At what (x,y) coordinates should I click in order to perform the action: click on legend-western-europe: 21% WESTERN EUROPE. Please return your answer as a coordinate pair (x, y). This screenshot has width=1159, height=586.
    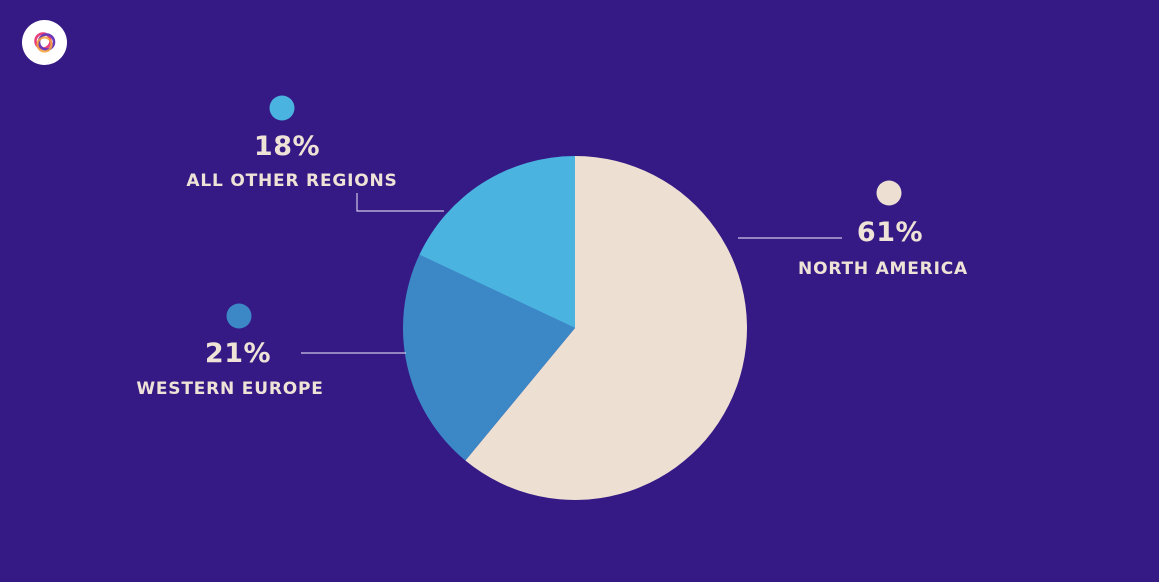
    Looking at the image, I should click on (229, 351).